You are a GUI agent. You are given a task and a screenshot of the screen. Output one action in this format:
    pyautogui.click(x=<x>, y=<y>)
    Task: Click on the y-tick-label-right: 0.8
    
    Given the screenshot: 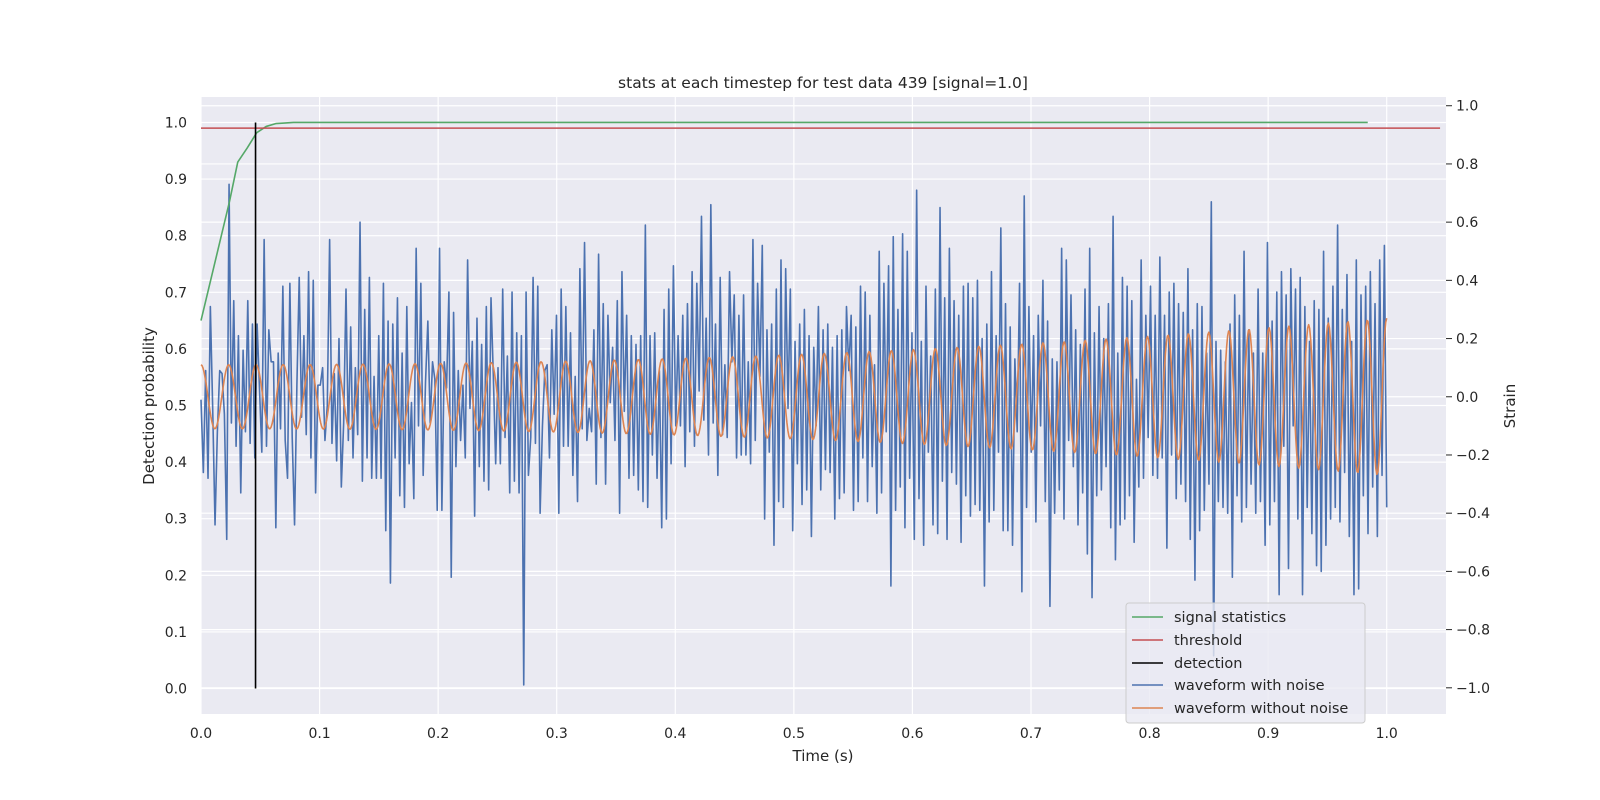 What is the action you would take?
    pyautogui.click(x=1467, y=165)
    